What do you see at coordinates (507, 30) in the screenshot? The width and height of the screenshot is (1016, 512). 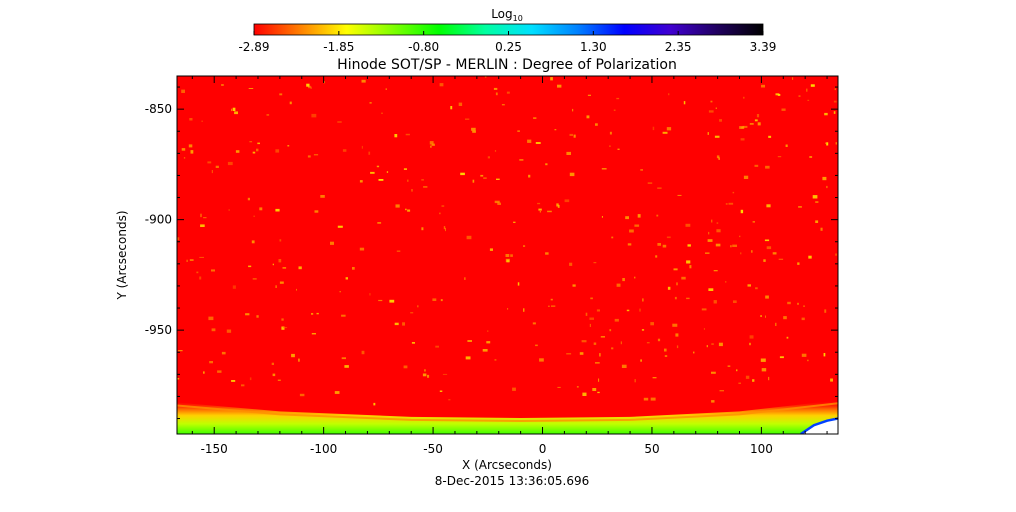 I see `colorbar: Log10 -2.89 -1.85 -0.80 0.25 1.30 2.35 3.39` at bounding box center [507, 30].